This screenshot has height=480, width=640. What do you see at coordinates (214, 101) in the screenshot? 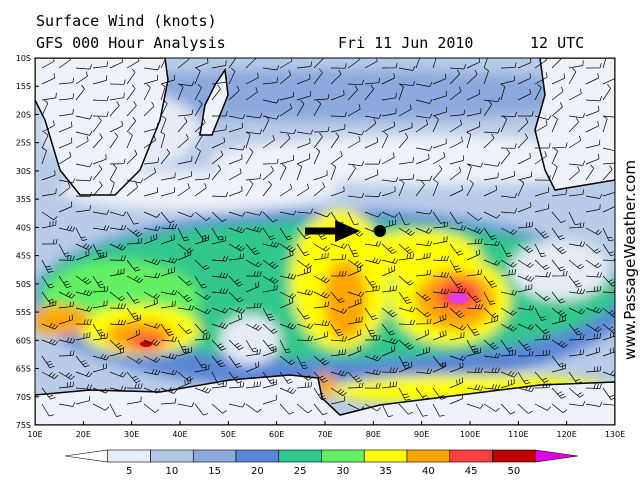
I see `madagascar` at bounding box center [214, 101].